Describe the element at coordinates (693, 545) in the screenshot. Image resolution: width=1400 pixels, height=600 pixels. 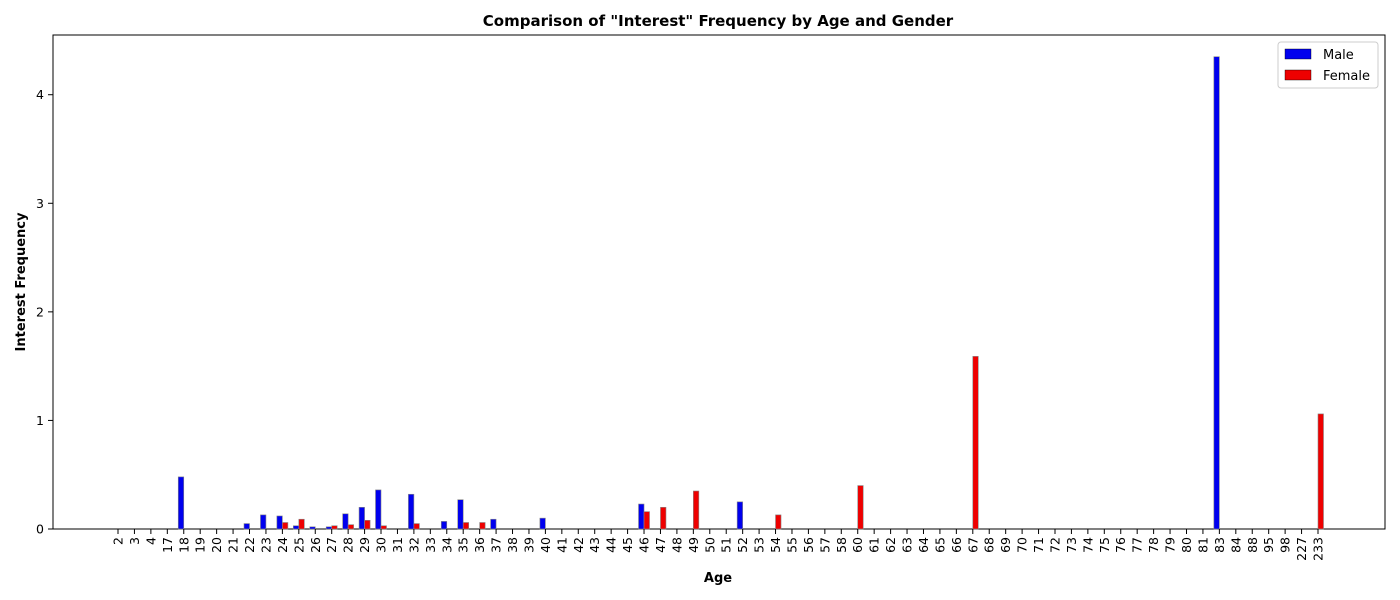
I see `x-tick-label: 49` at that location.